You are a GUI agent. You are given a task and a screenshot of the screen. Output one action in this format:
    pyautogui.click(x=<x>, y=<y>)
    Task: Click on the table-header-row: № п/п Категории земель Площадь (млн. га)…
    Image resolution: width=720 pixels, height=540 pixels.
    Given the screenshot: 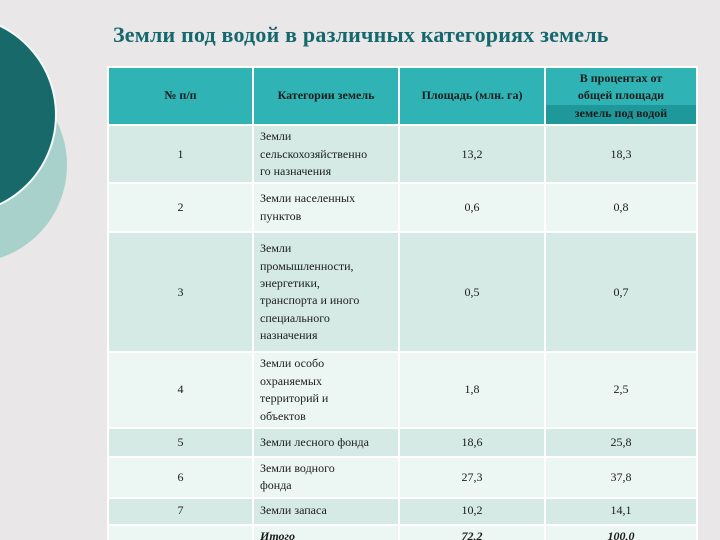 What is the action you would take?
    pyautogui.click(x=402, y=96)
    